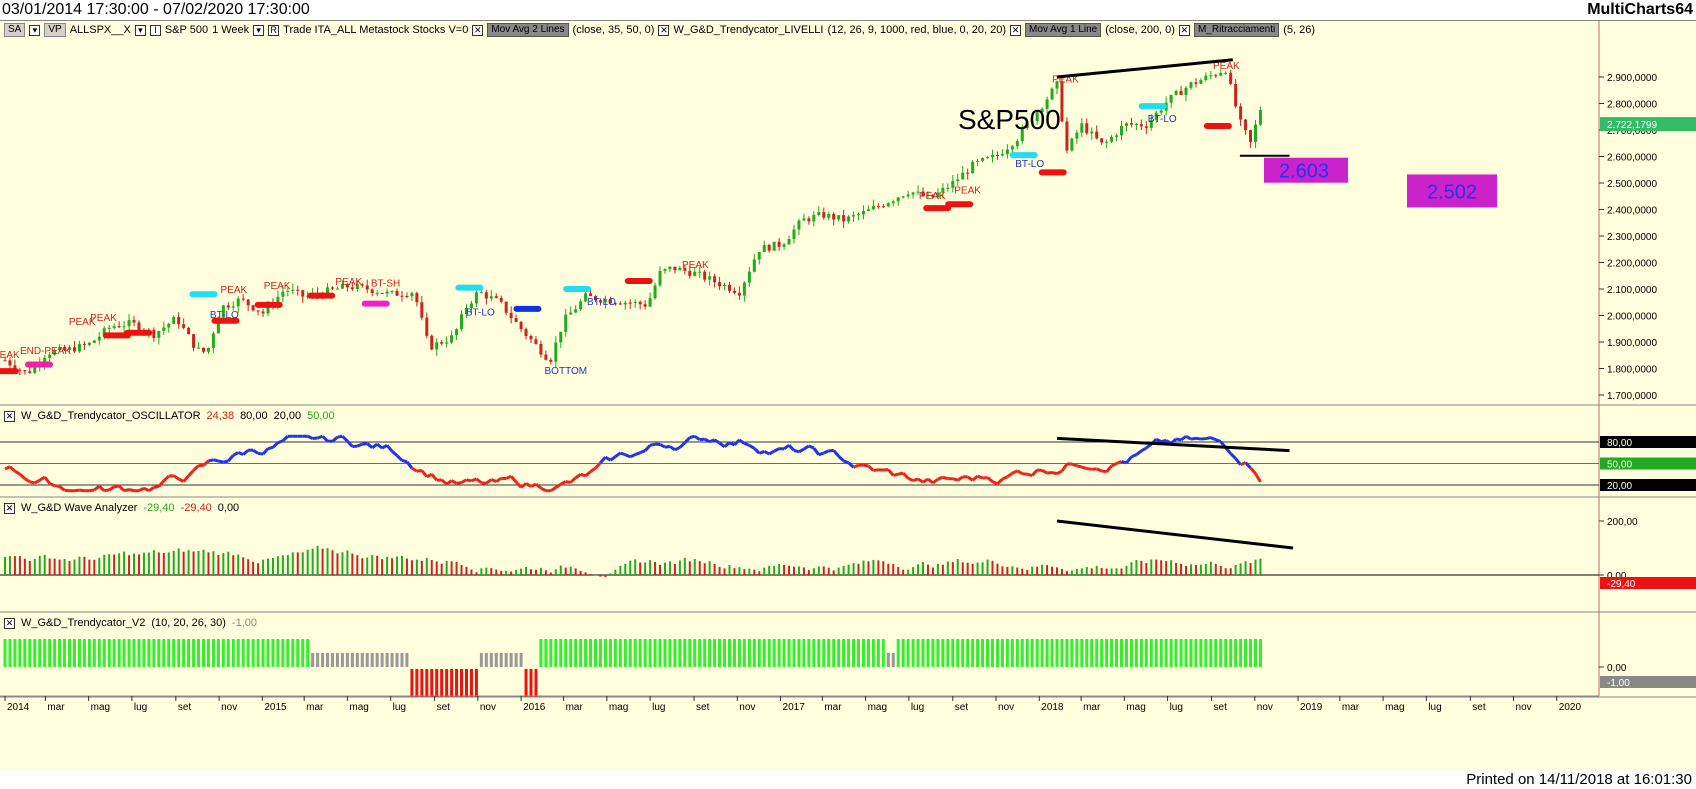 The width and height of the screenshot is (1696, 789). Describe the element at coordinates (35, 30) in the screenshot. I see `dropdown-icon: ▾` at that location.